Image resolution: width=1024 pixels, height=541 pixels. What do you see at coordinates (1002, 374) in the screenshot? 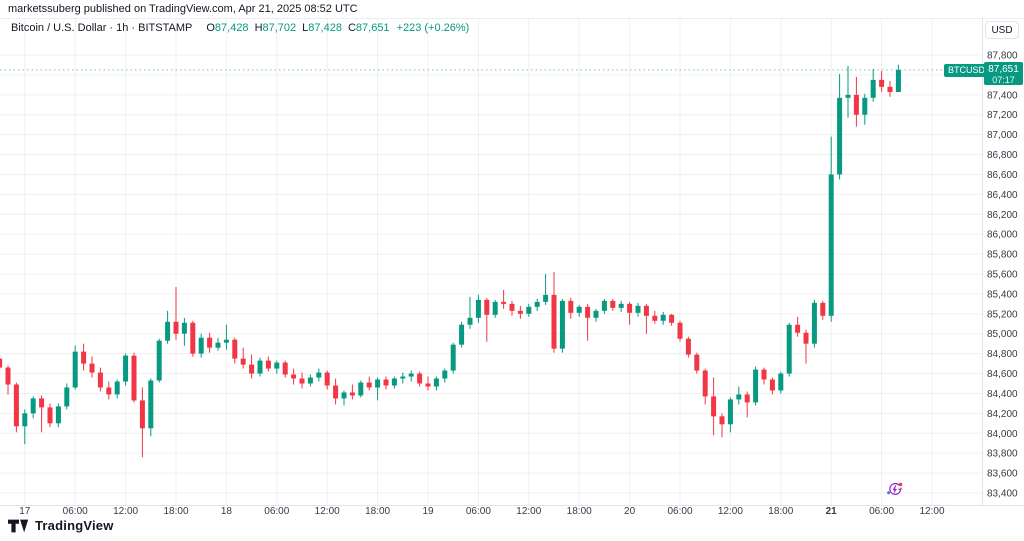
I see `price-axis-tick: 84,600` at bounding box center [1002, 374].